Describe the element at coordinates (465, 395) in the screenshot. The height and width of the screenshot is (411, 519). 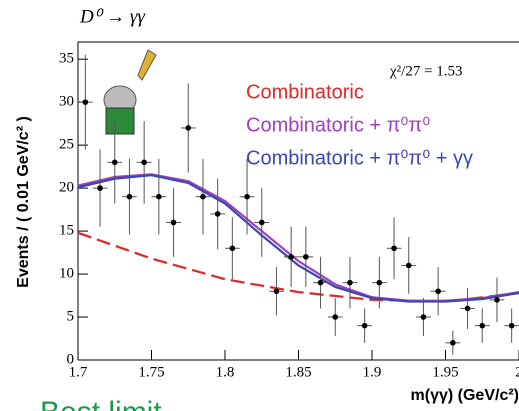
I see `x-axis-label: m(γγ) (GeV/c²)` at that location.